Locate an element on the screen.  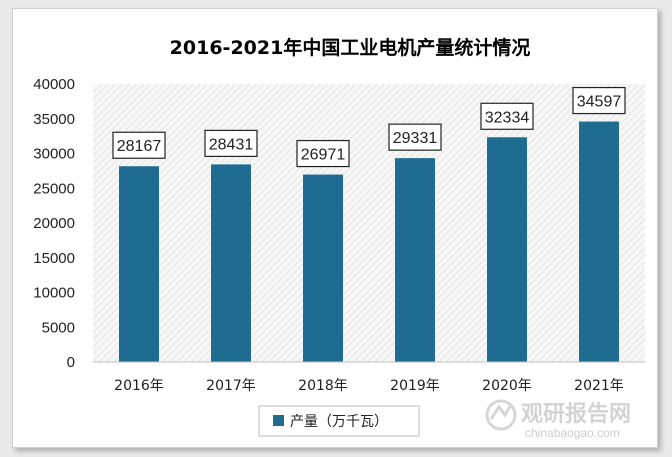
legend-swatch is located at coordinates (278, 420).